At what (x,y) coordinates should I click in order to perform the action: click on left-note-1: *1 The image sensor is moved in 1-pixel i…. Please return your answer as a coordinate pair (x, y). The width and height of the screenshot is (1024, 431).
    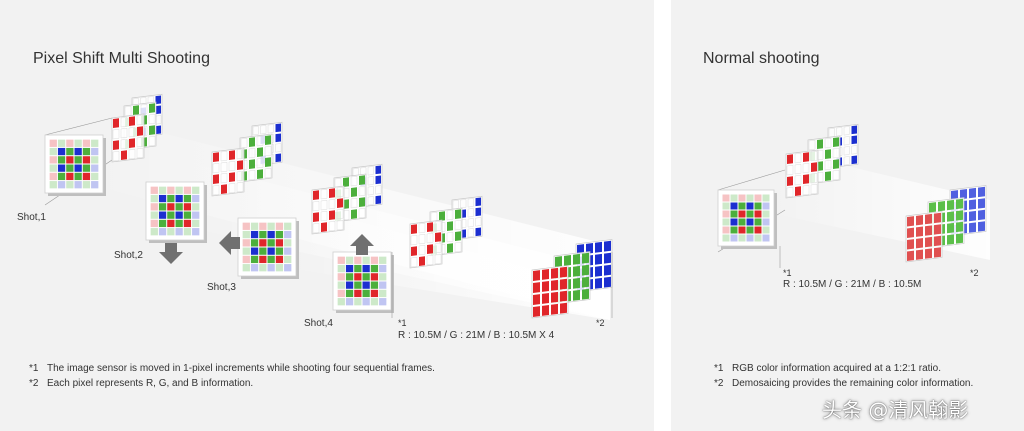
    Looking at the image, I should click on (232, 368).